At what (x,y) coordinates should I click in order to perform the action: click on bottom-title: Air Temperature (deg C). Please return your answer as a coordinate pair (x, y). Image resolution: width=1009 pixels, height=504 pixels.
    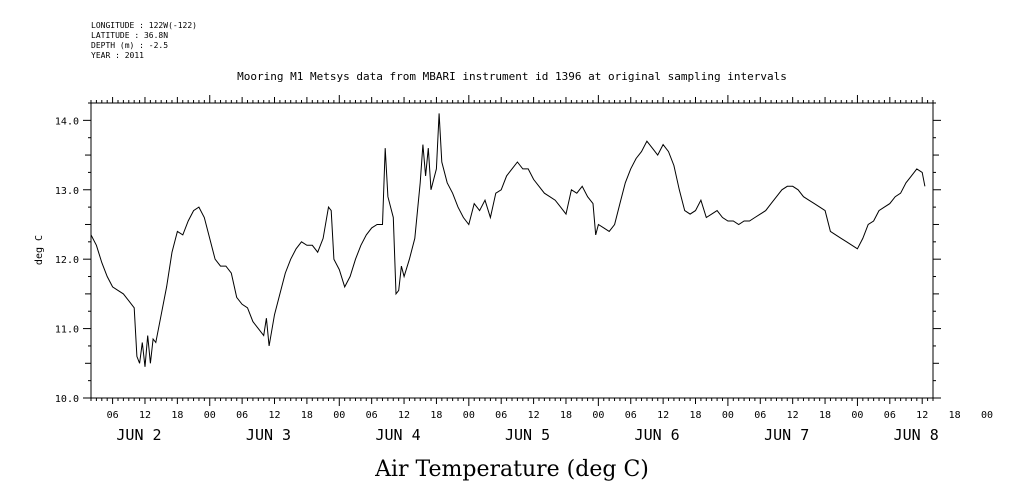
    Looking at the image, I should click on (511, 469).